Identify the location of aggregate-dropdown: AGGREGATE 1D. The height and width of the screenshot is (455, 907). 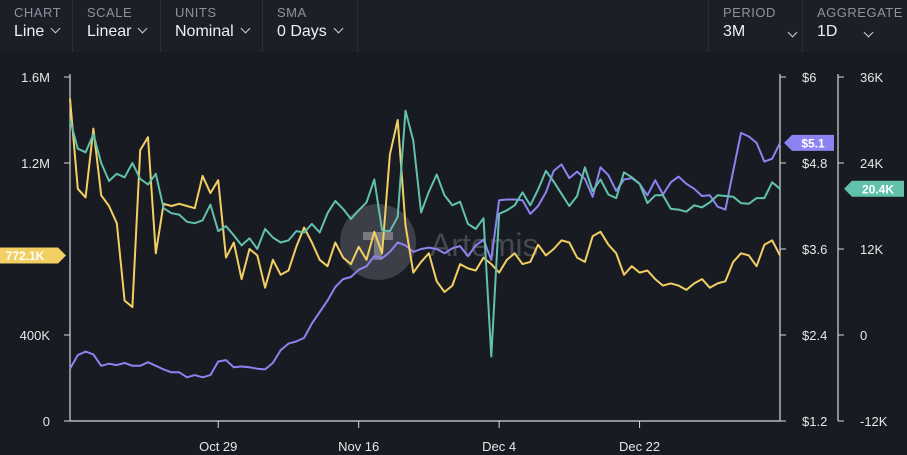
(854, 26).